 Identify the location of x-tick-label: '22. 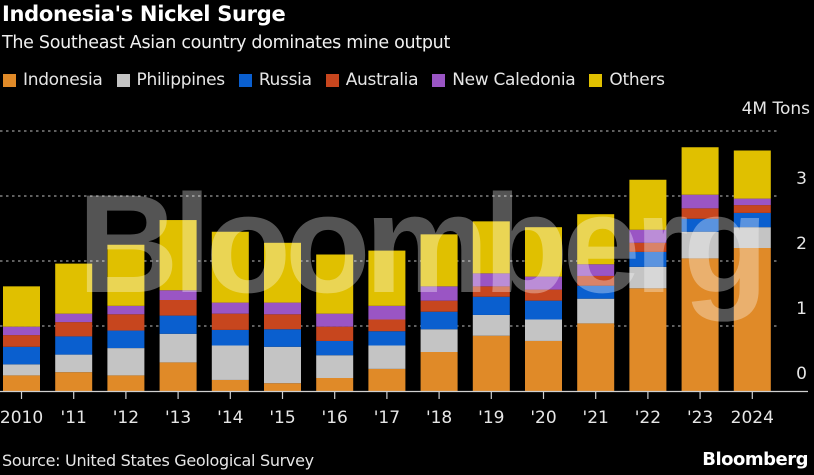
(648, 418).